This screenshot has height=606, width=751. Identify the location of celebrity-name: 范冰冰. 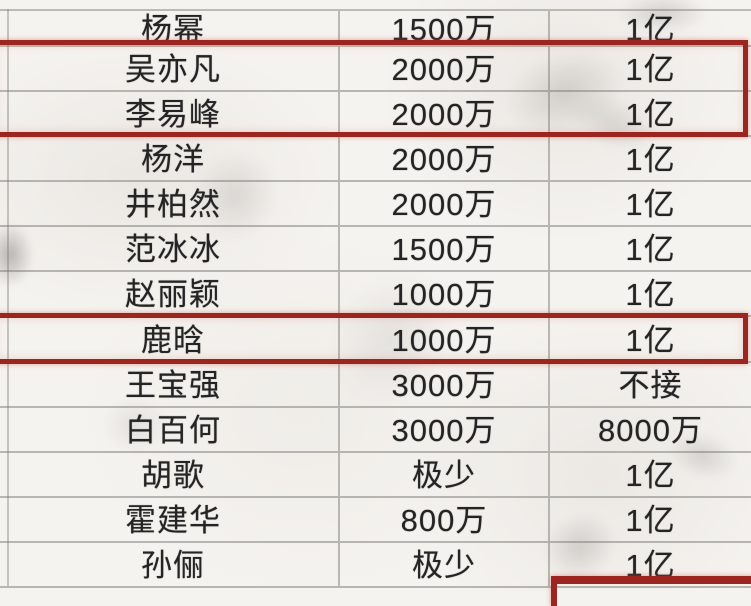
(170, 249).